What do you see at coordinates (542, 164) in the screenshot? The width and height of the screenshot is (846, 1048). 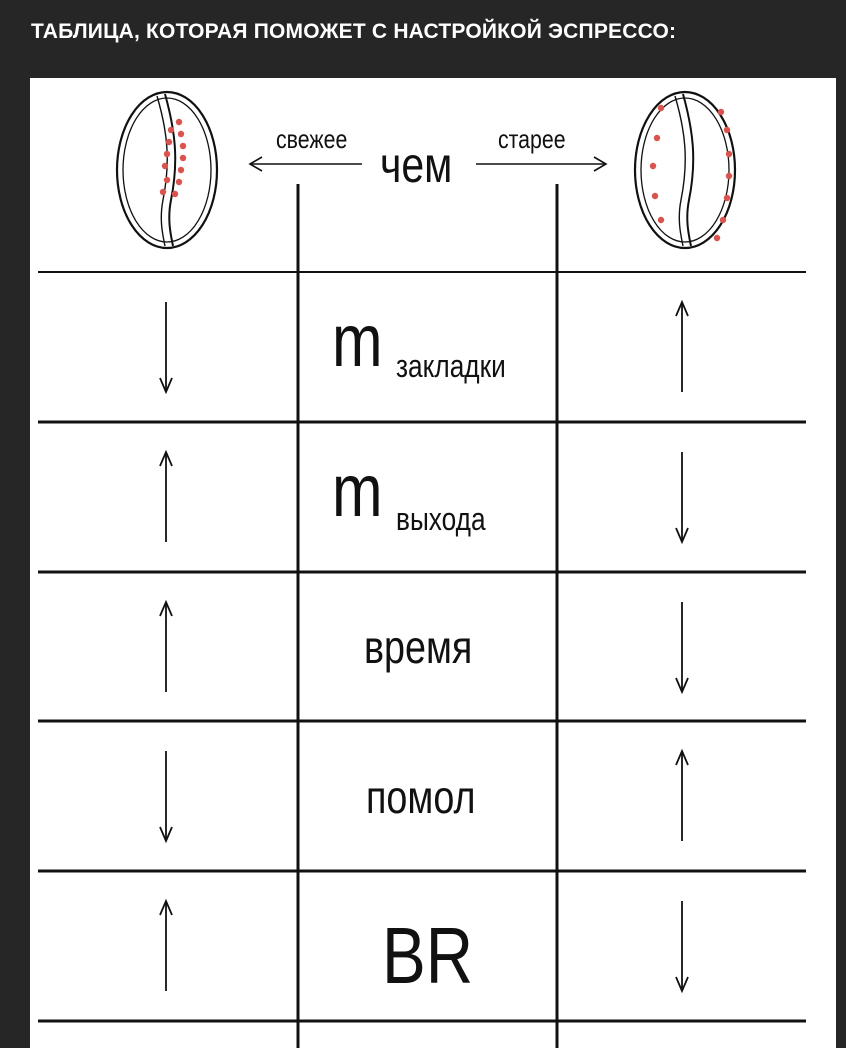 I see `older-arrow` at bounding box center [542, 164].